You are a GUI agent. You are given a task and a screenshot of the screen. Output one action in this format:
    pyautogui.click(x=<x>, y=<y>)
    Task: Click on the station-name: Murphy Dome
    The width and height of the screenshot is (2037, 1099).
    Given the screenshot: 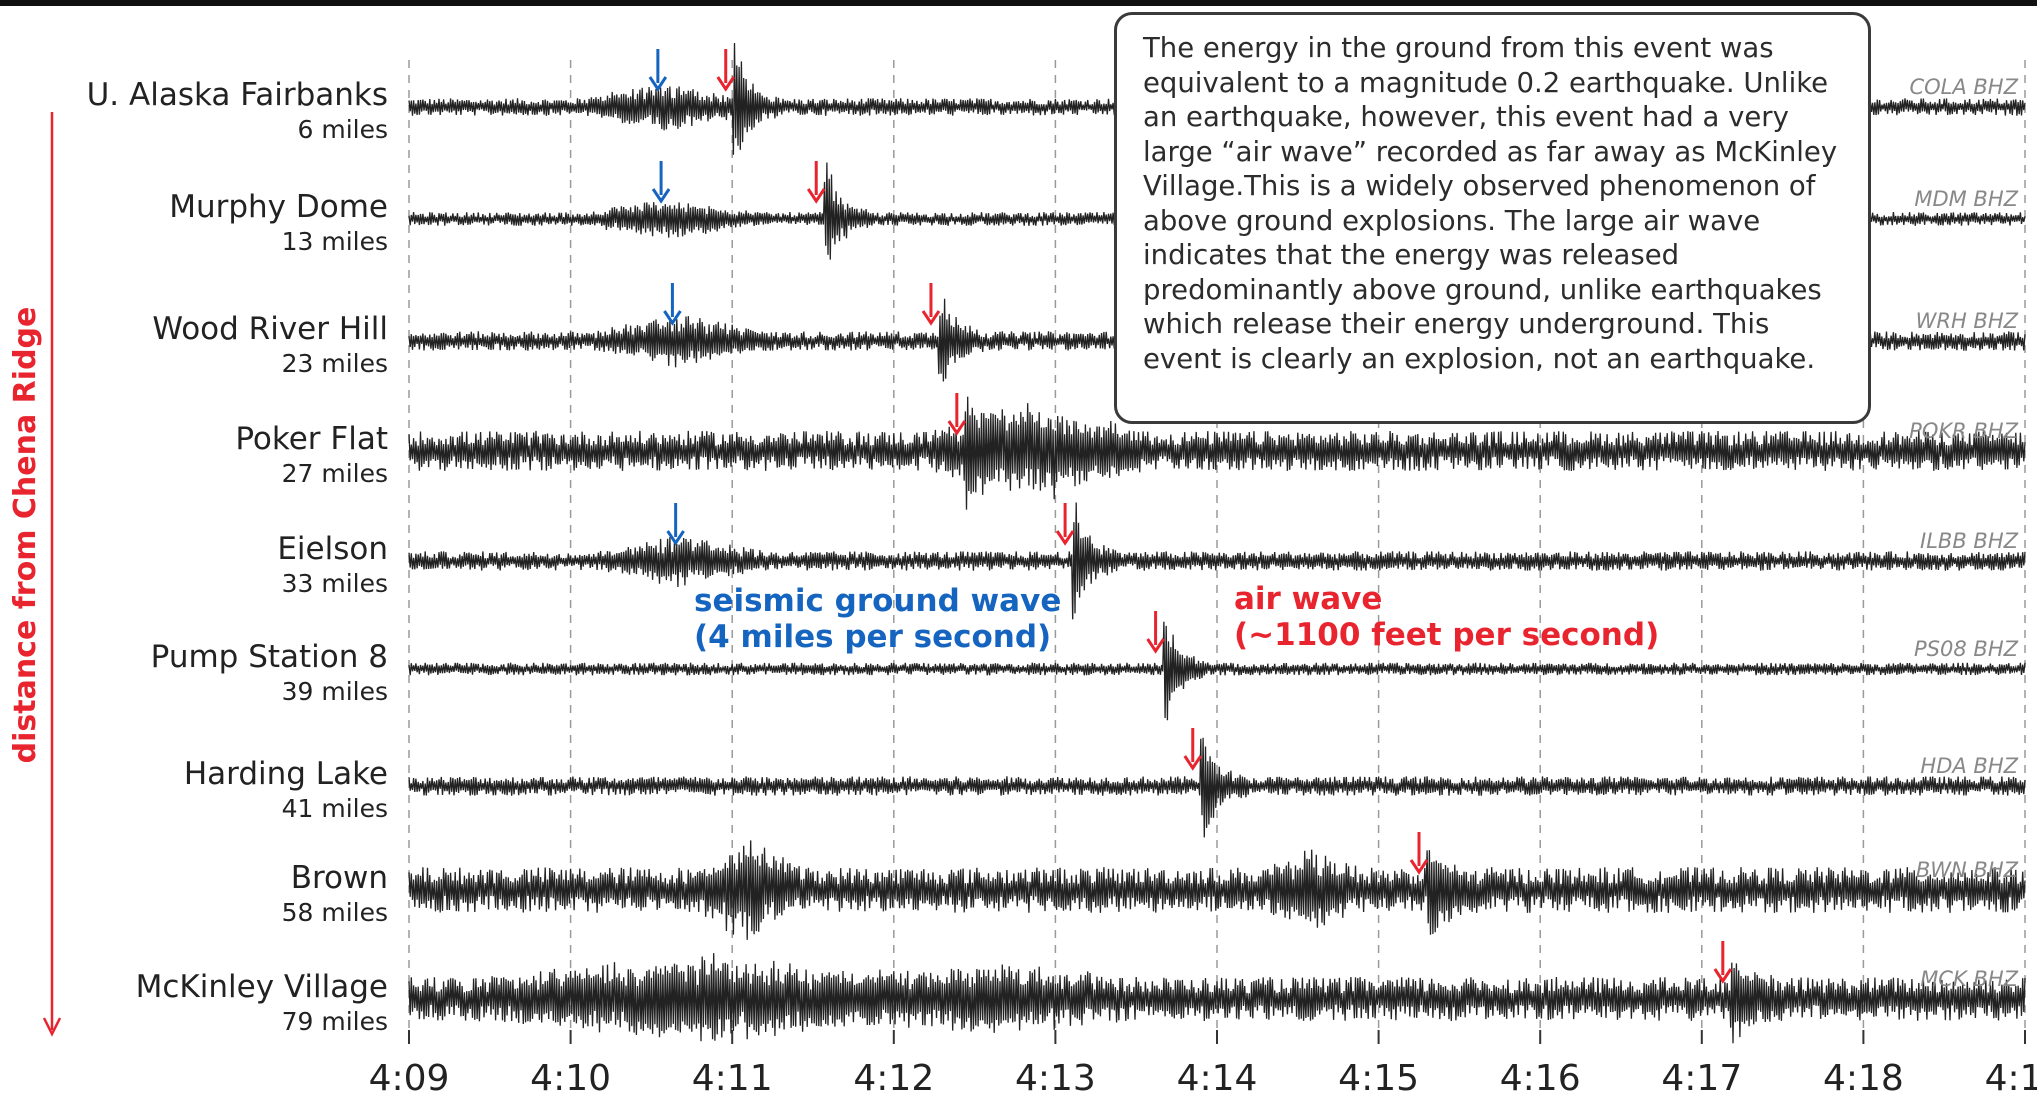 What is the action you would take?
    pyautogui.click(x=278, y=207)
    